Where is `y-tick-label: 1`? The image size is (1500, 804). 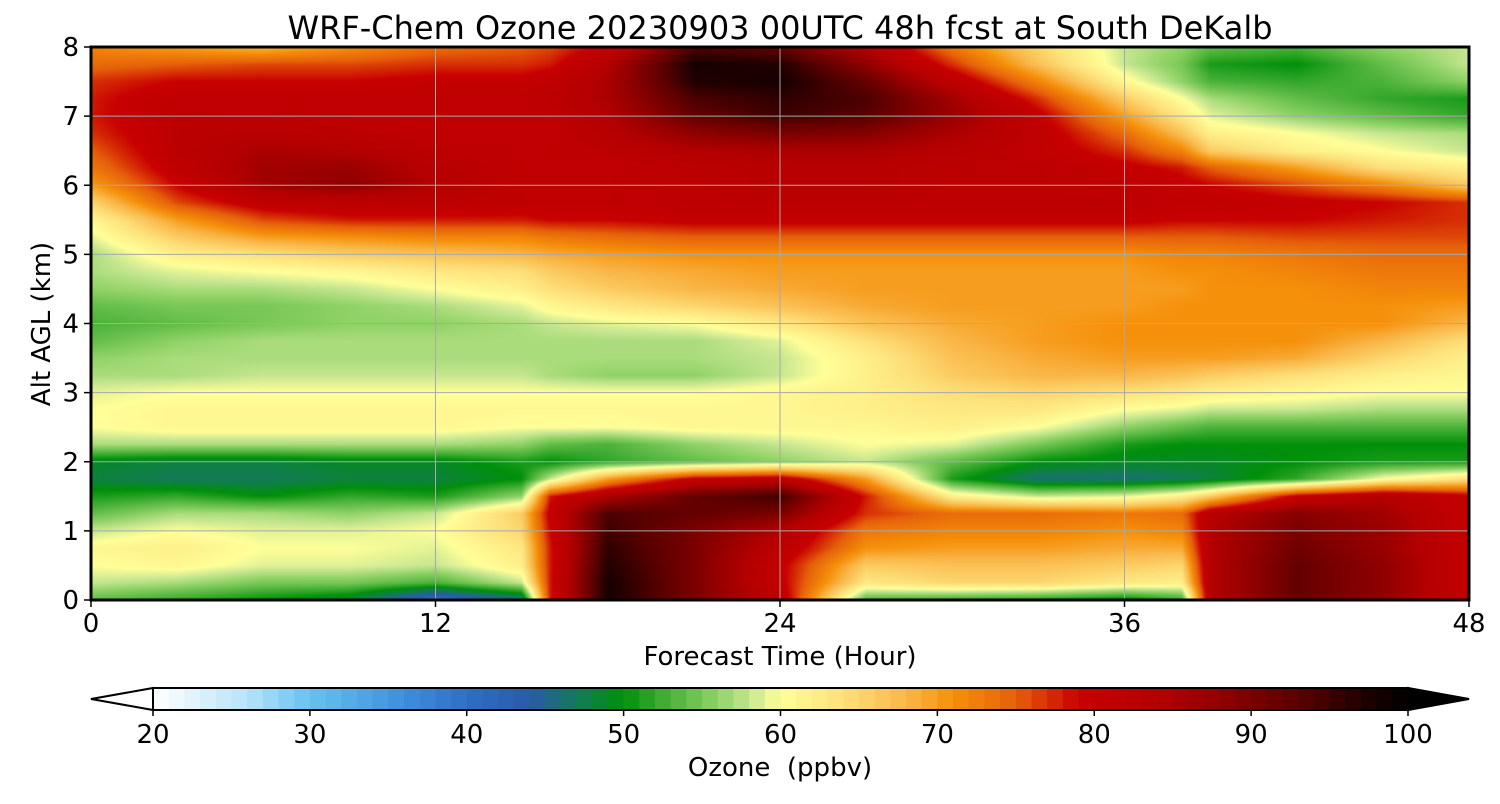 y-tick-label: 1 is located at coordinates (70, 532).